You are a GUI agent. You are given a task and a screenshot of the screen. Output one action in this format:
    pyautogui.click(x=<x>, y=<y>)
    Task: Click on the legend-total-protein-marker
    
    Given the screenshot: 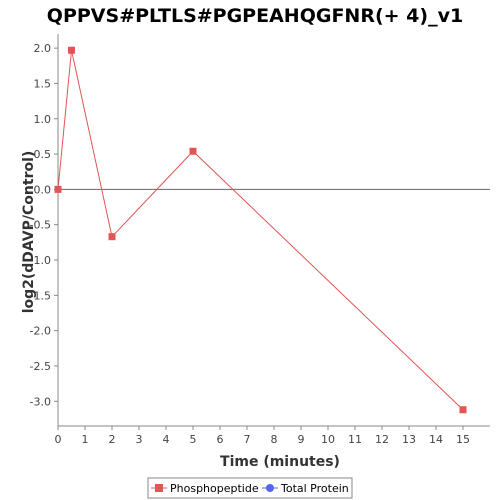 What is the action you would take?
    pyautogui.click(x=270, y=488)
    